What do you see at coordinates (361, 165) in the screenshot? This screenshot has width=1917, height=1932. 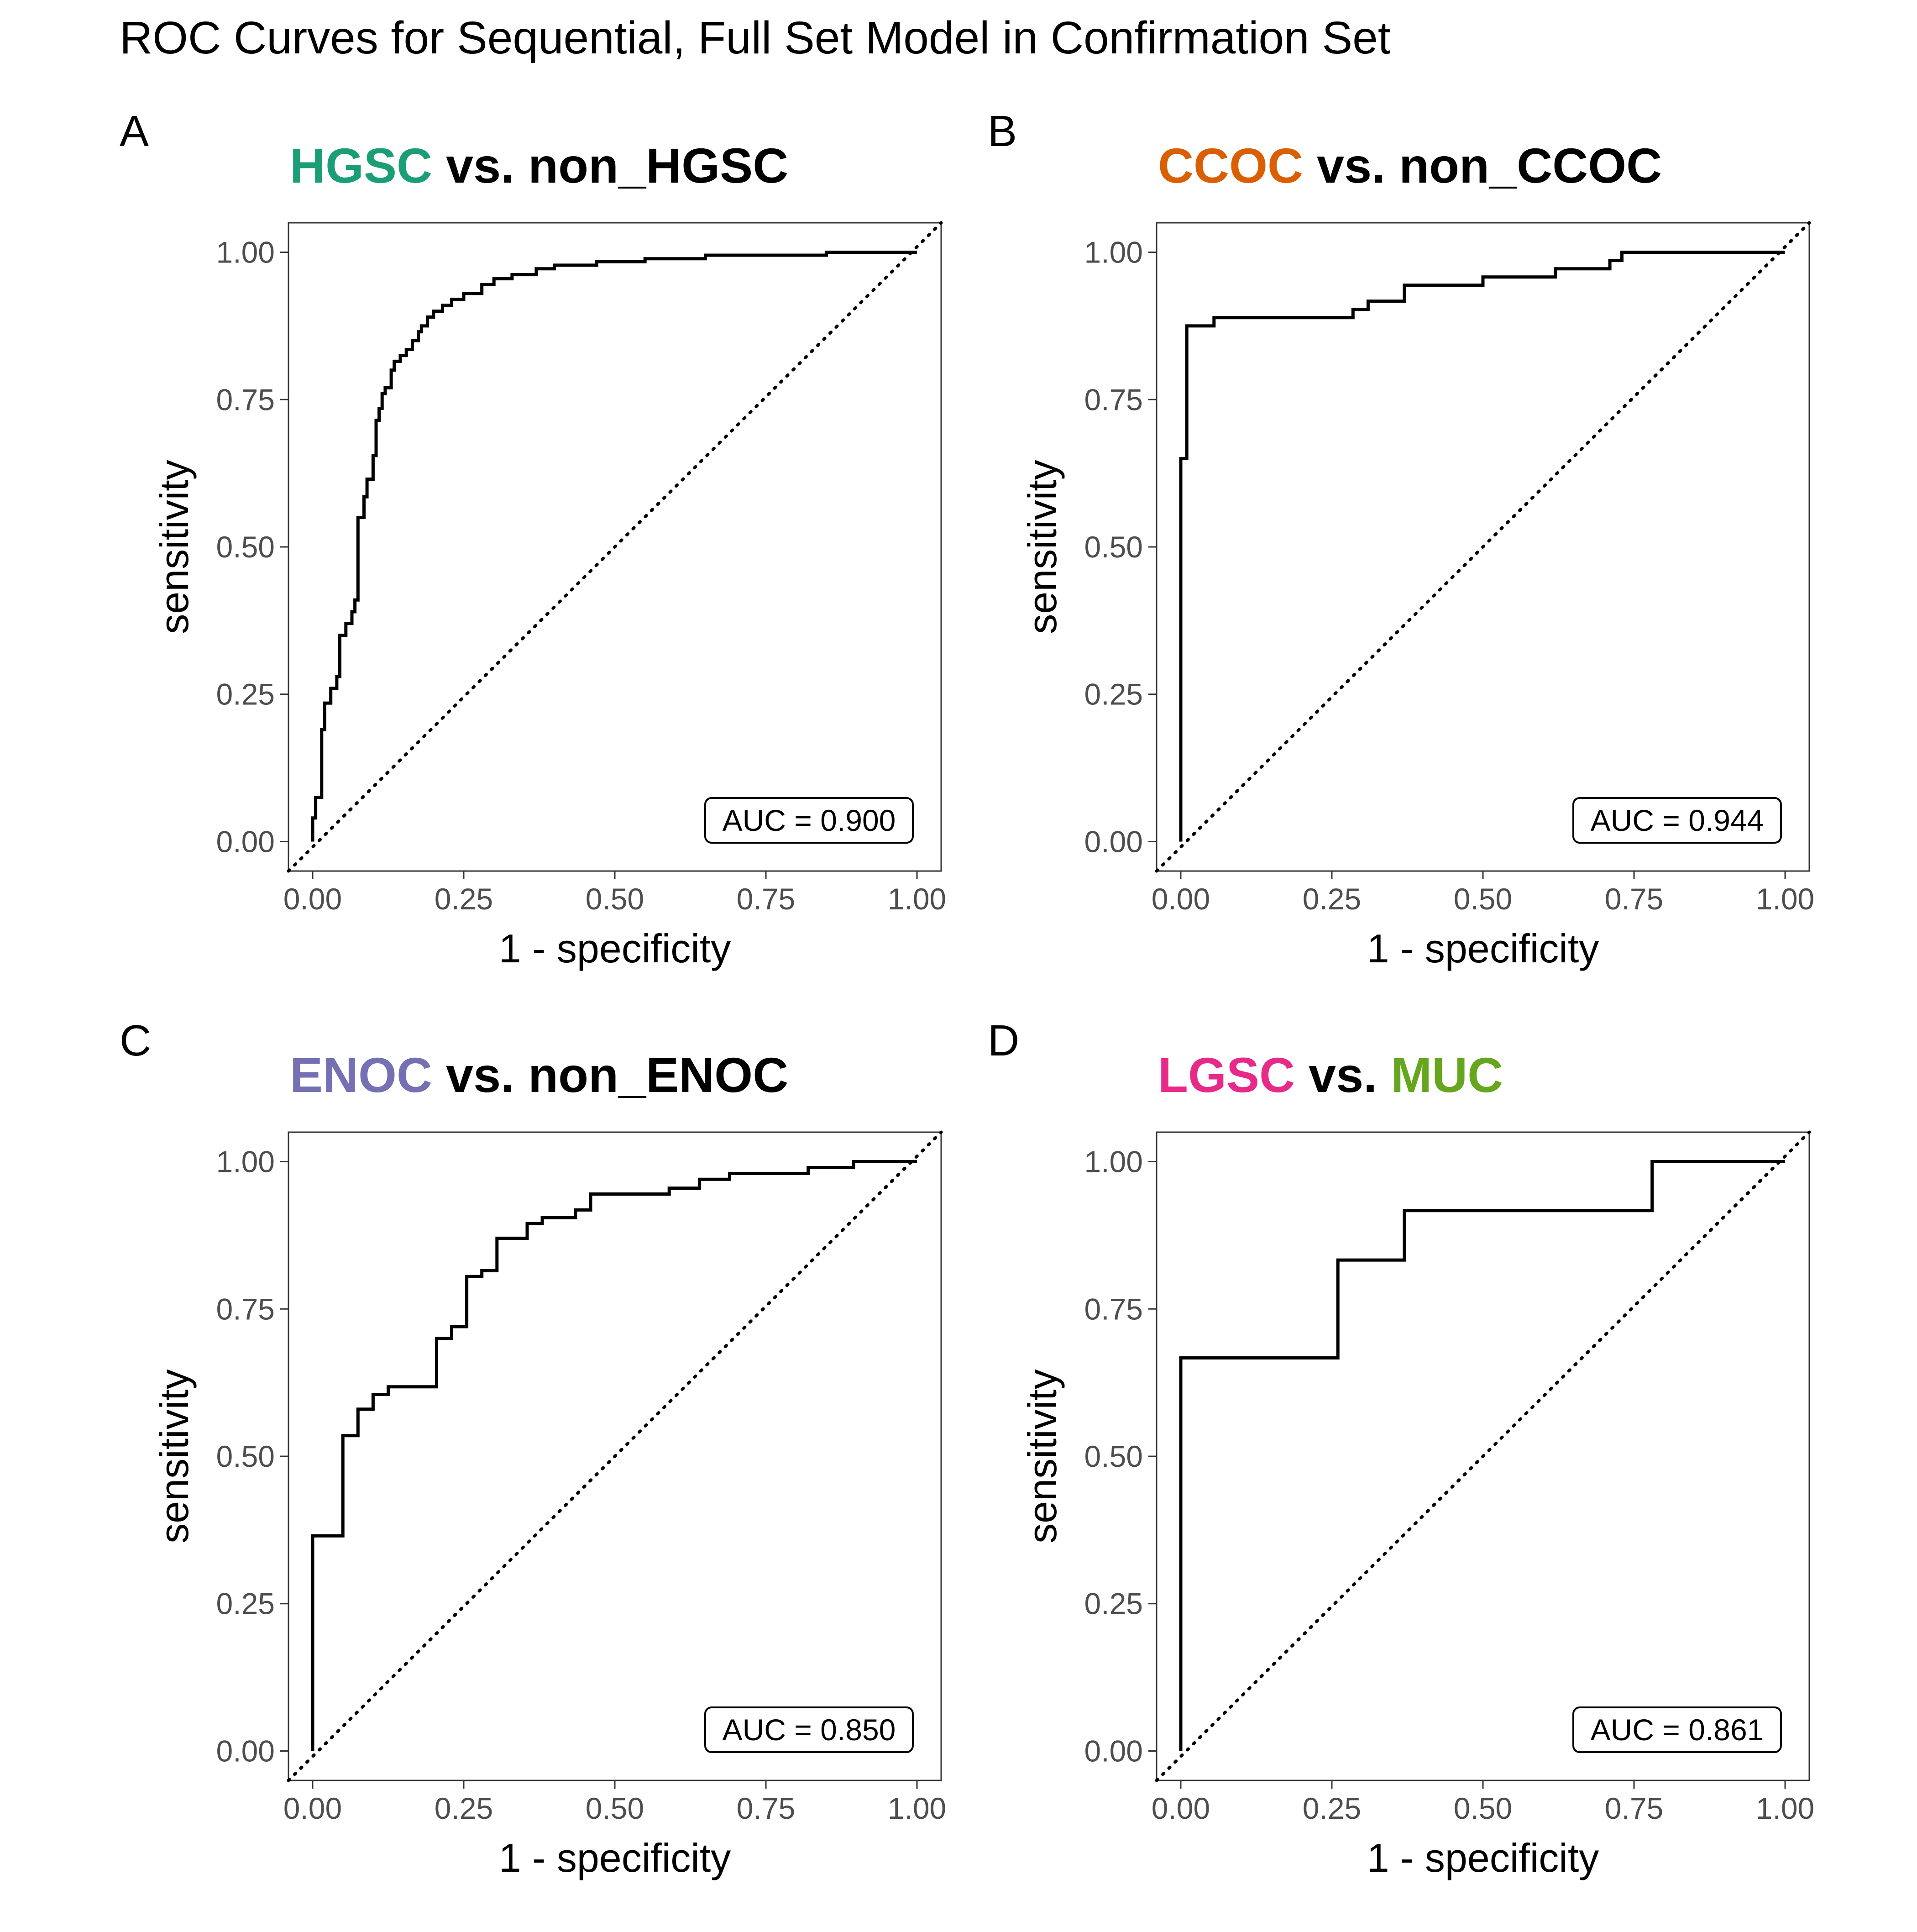 I see `panel-title-part: HGSC` at bounding box center [361, 165].